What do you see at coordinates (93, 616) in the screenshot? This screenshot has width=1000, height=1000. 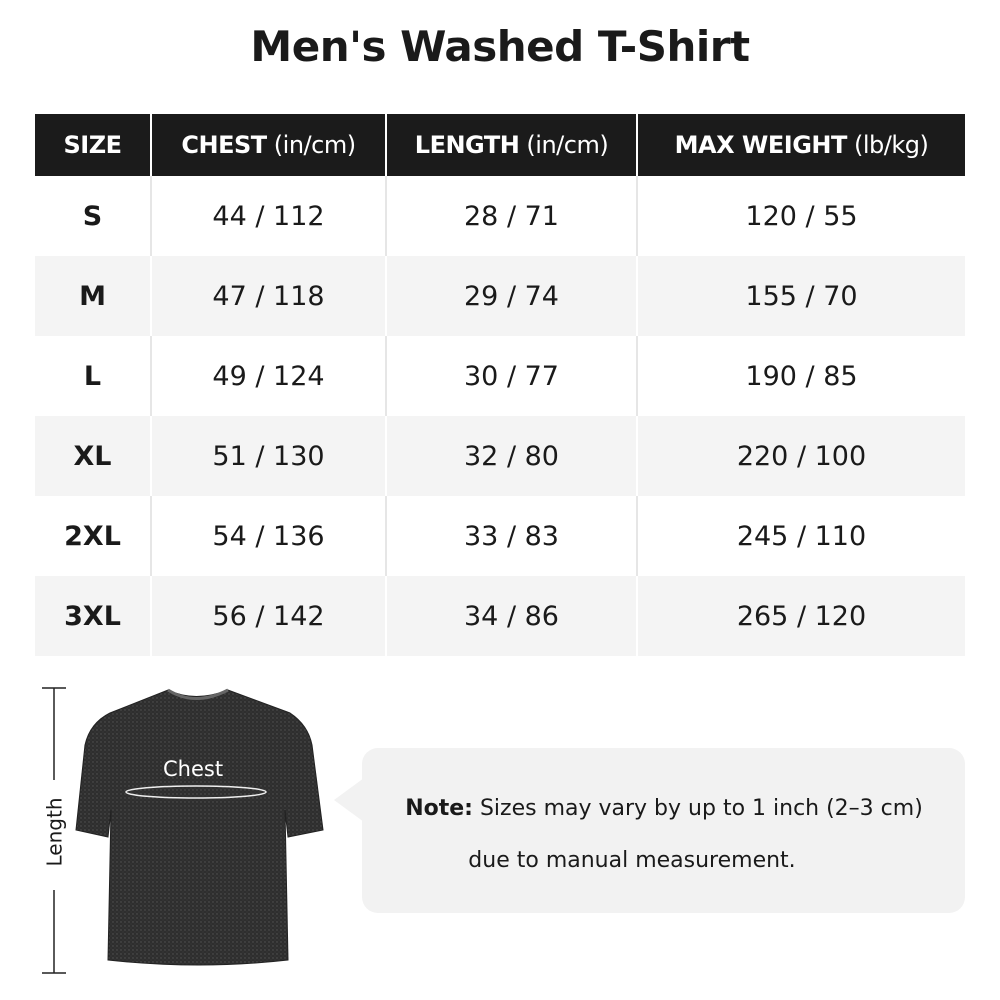 I see `size-cell: 3XL` at bounding box center [93, 616].